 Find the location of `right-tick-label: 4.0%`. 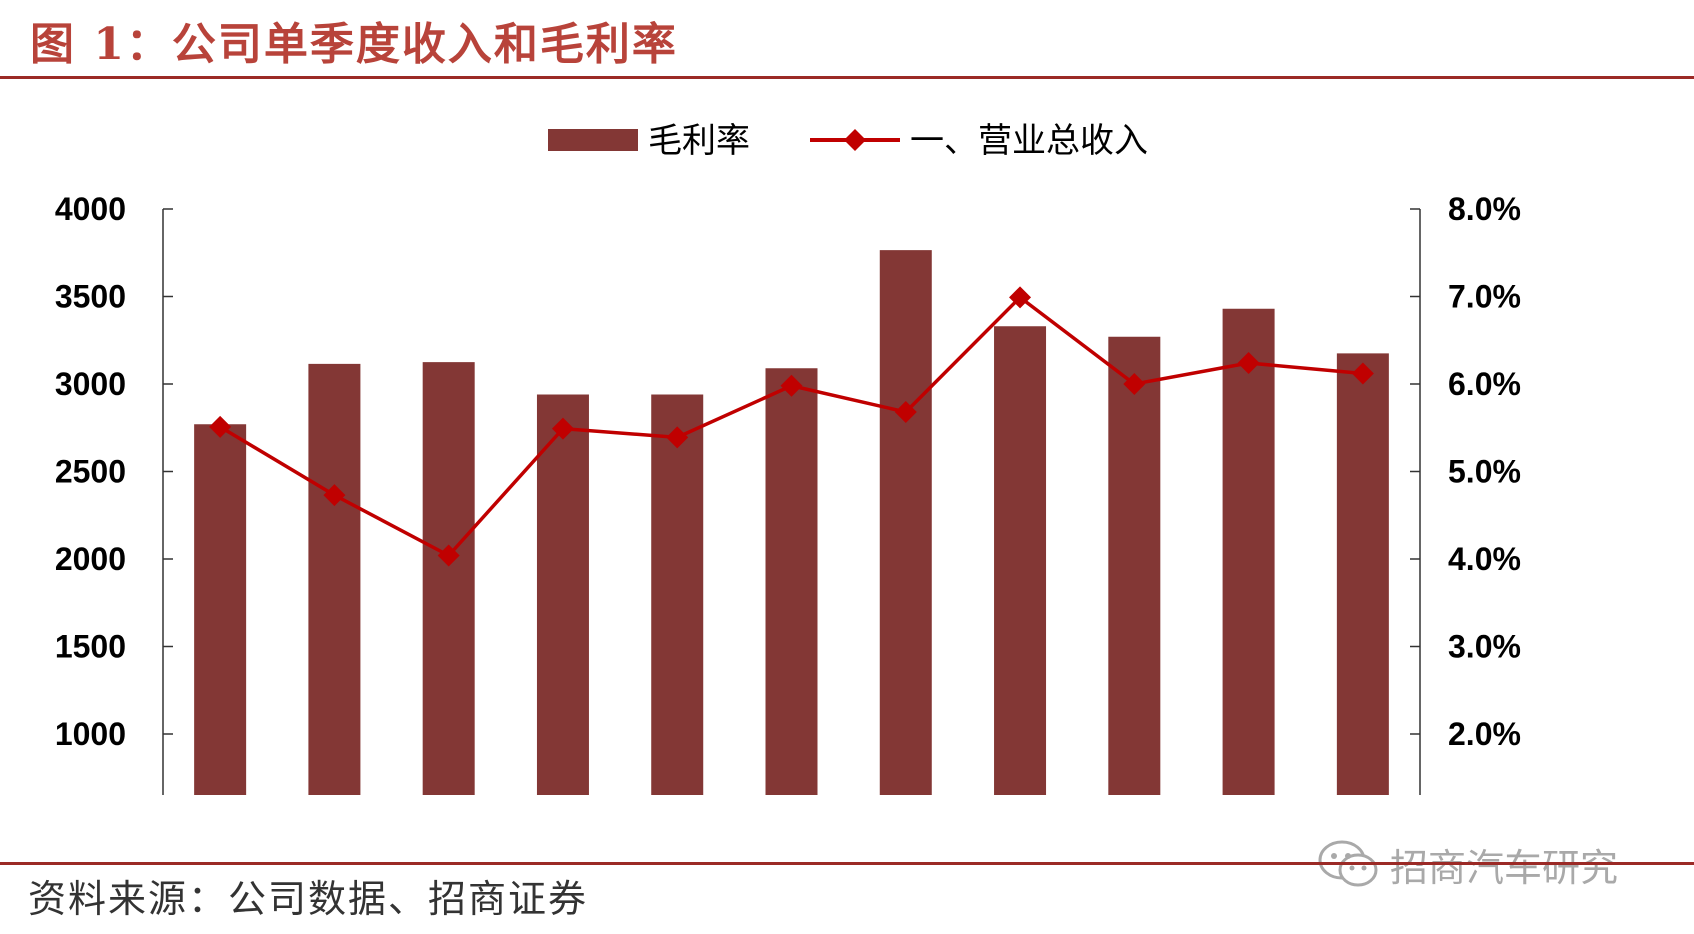

right-tick-label: 4.0% is located at coordinates (1484, 559).